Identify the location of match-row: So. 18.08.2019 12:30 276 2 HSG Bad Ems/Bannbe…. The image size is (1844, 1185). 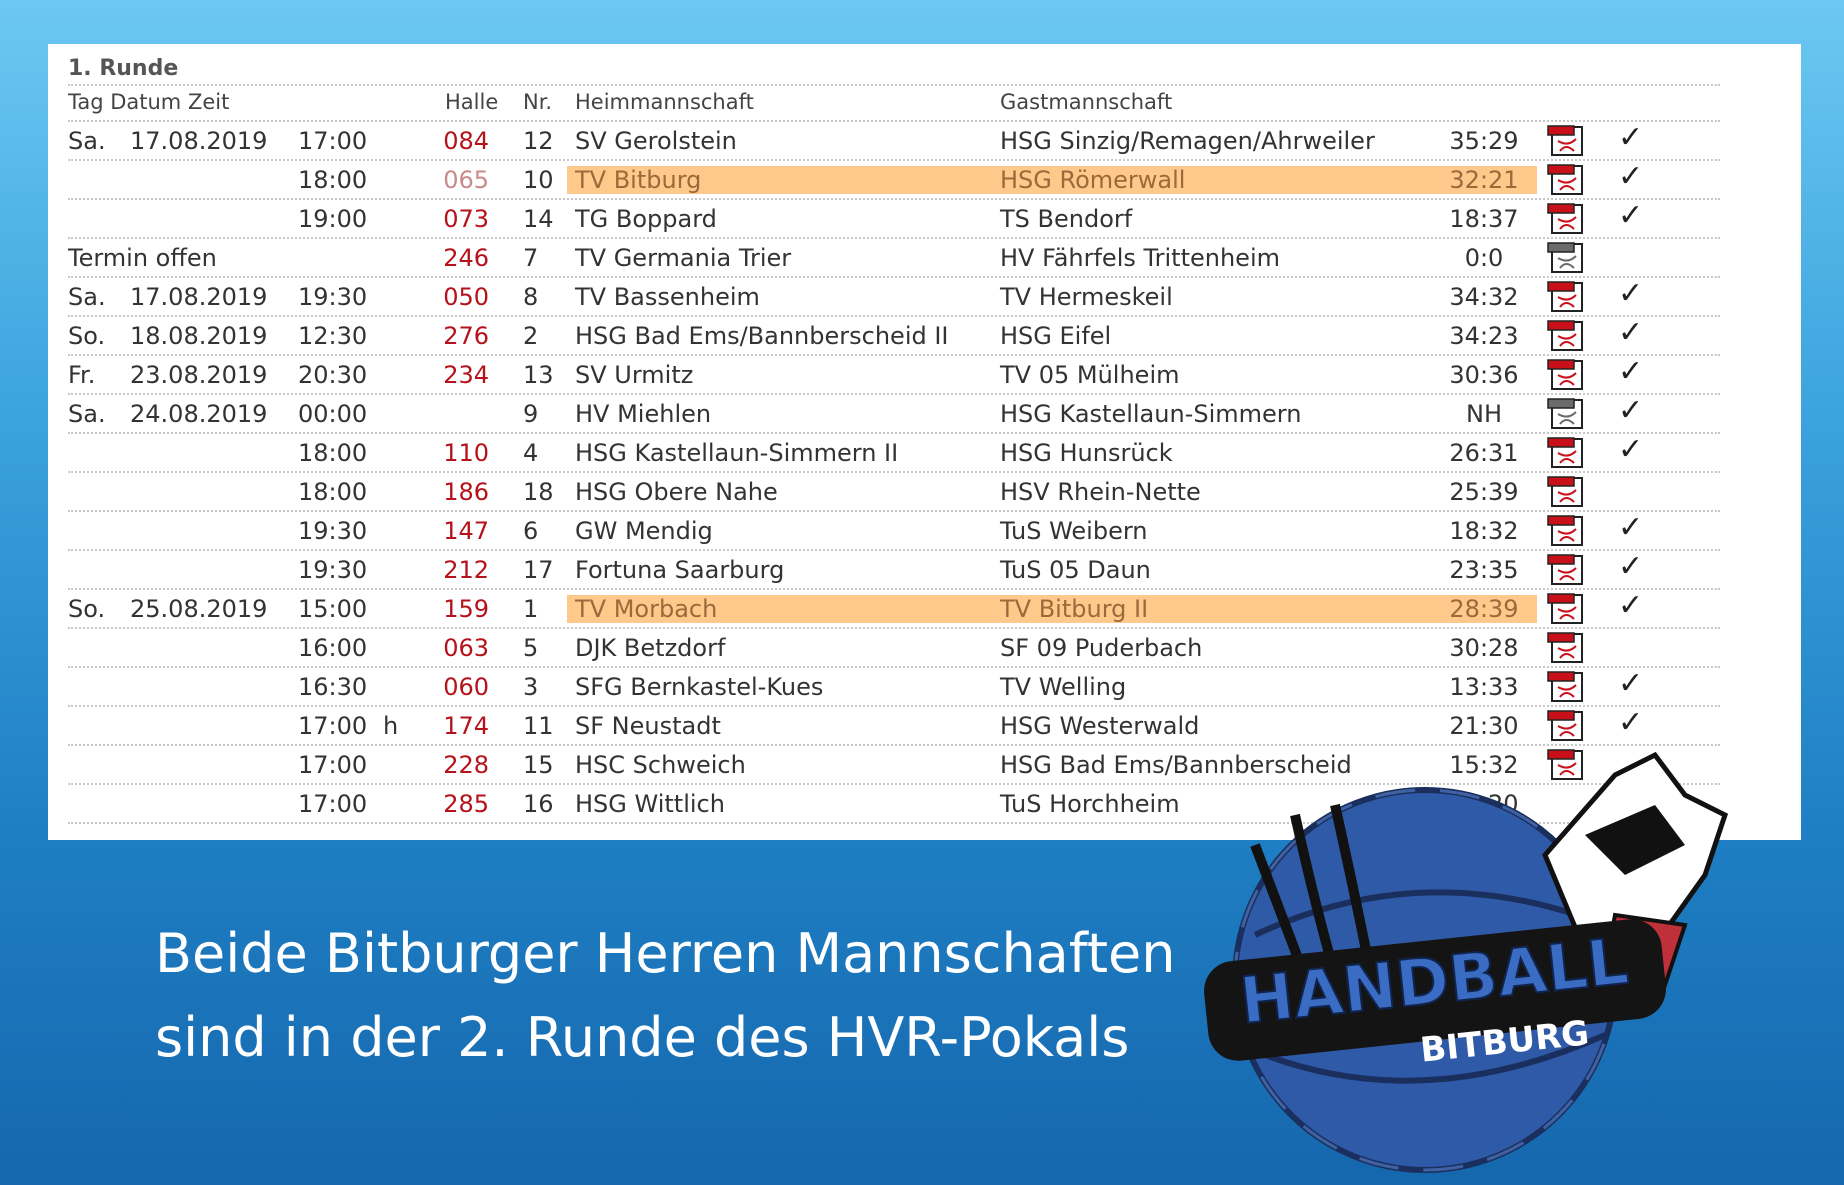
(924, 335).